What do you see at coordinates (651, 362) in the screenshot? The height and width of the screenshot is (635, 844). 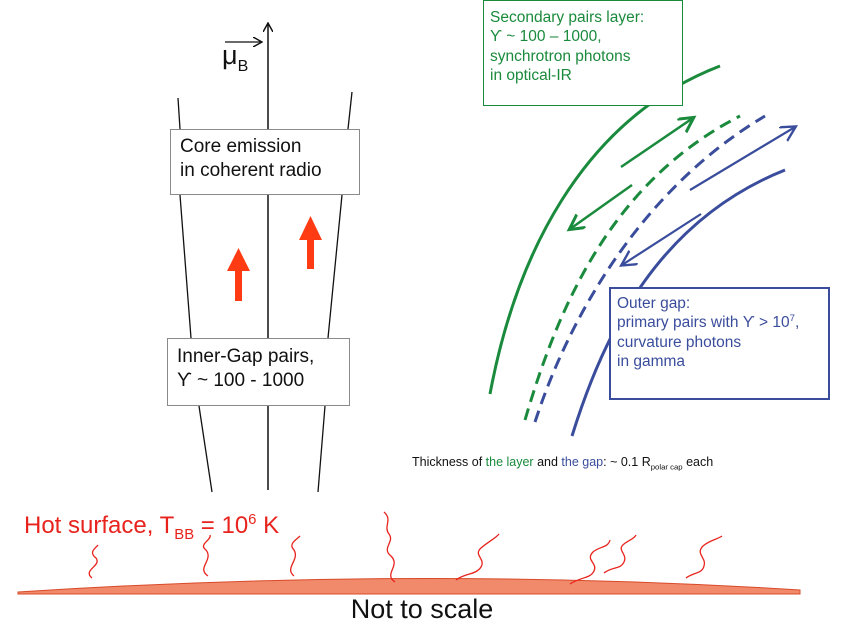 I see `outer-box-line4: in gamma` at bounding box center [651, 362].